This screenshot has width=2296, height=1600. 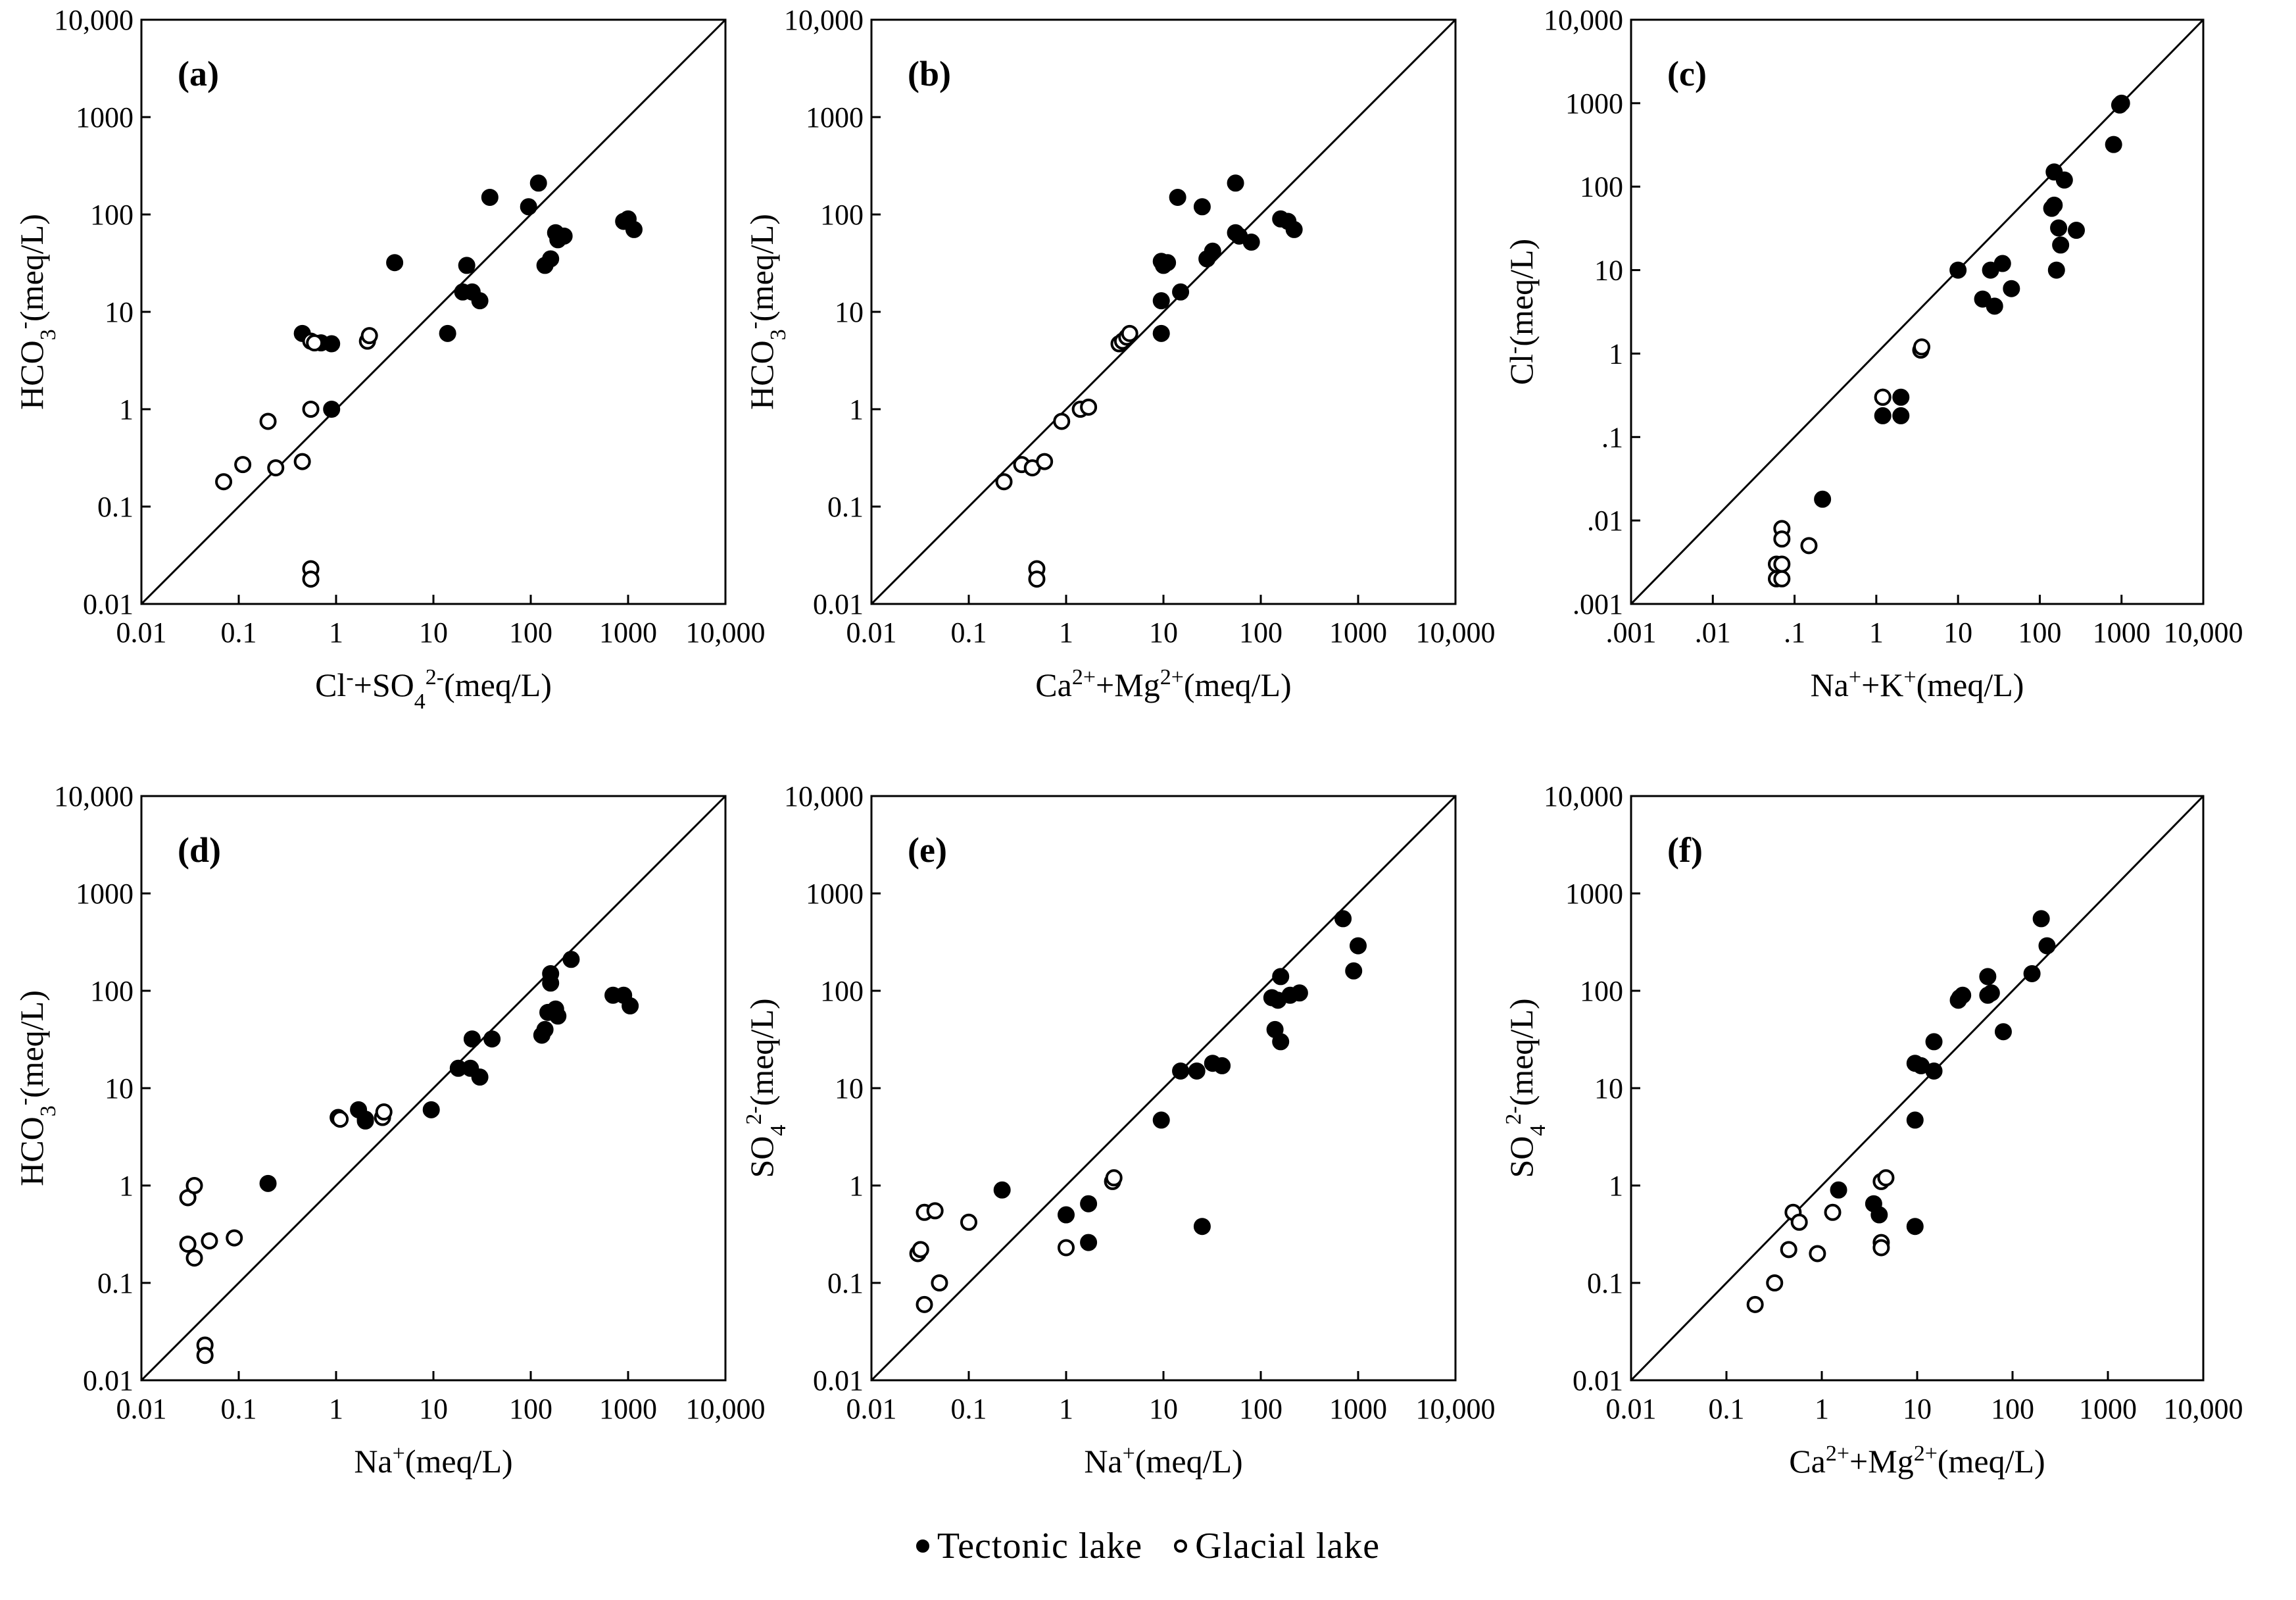 I want to click on legend-item-glacial: Glacial lake, so click(x=1277, y=1546).